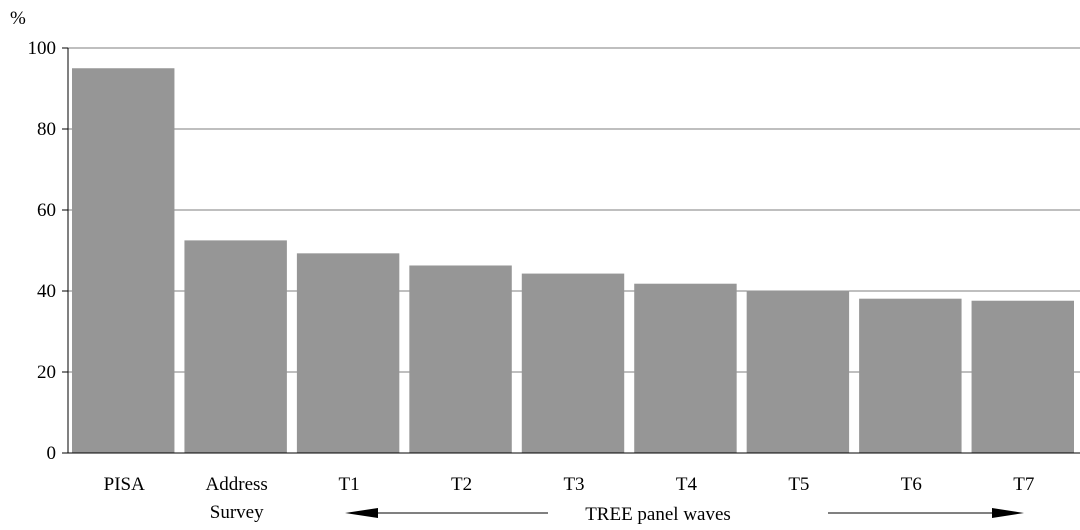 The height and width of the screenshot is (530, 1080). What do you see at coordinates (48, 251) in the screenshot?
I see `y-axis: 0 20 40 60 80 100` at bounding box center [48, 251].